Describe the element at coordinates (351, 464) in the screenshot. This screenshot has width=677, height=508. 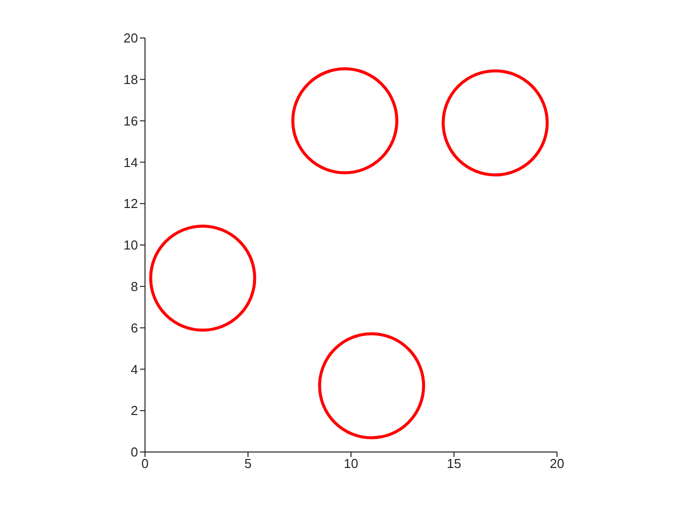
I see `x-tick-label: 10` at that location.